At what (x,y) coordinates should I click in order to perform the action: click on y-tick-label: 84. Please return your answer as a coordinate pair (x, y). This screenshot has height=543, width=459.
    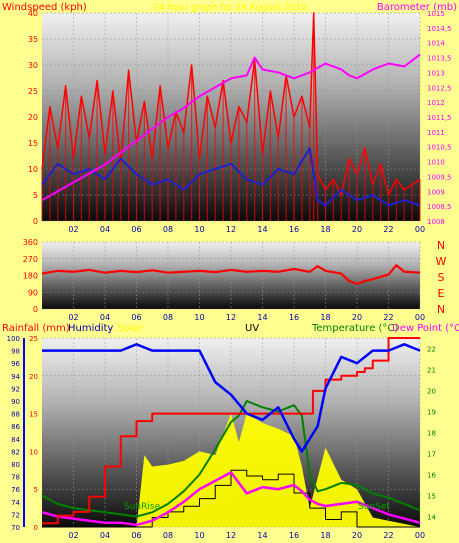
    Looking at the image, I should click on (15, 440).